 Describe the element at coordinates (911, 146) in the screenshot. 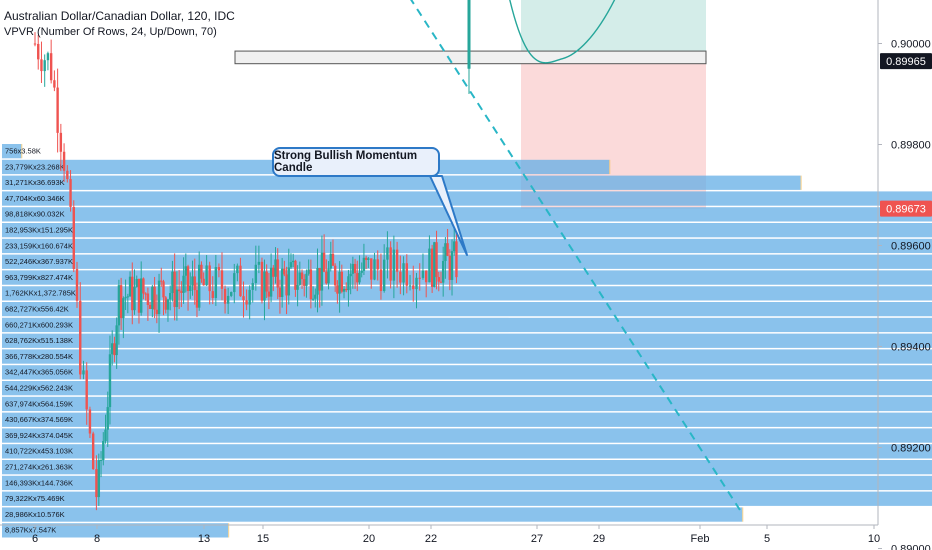

I see `y-tick-label: 0.89800` at that location.